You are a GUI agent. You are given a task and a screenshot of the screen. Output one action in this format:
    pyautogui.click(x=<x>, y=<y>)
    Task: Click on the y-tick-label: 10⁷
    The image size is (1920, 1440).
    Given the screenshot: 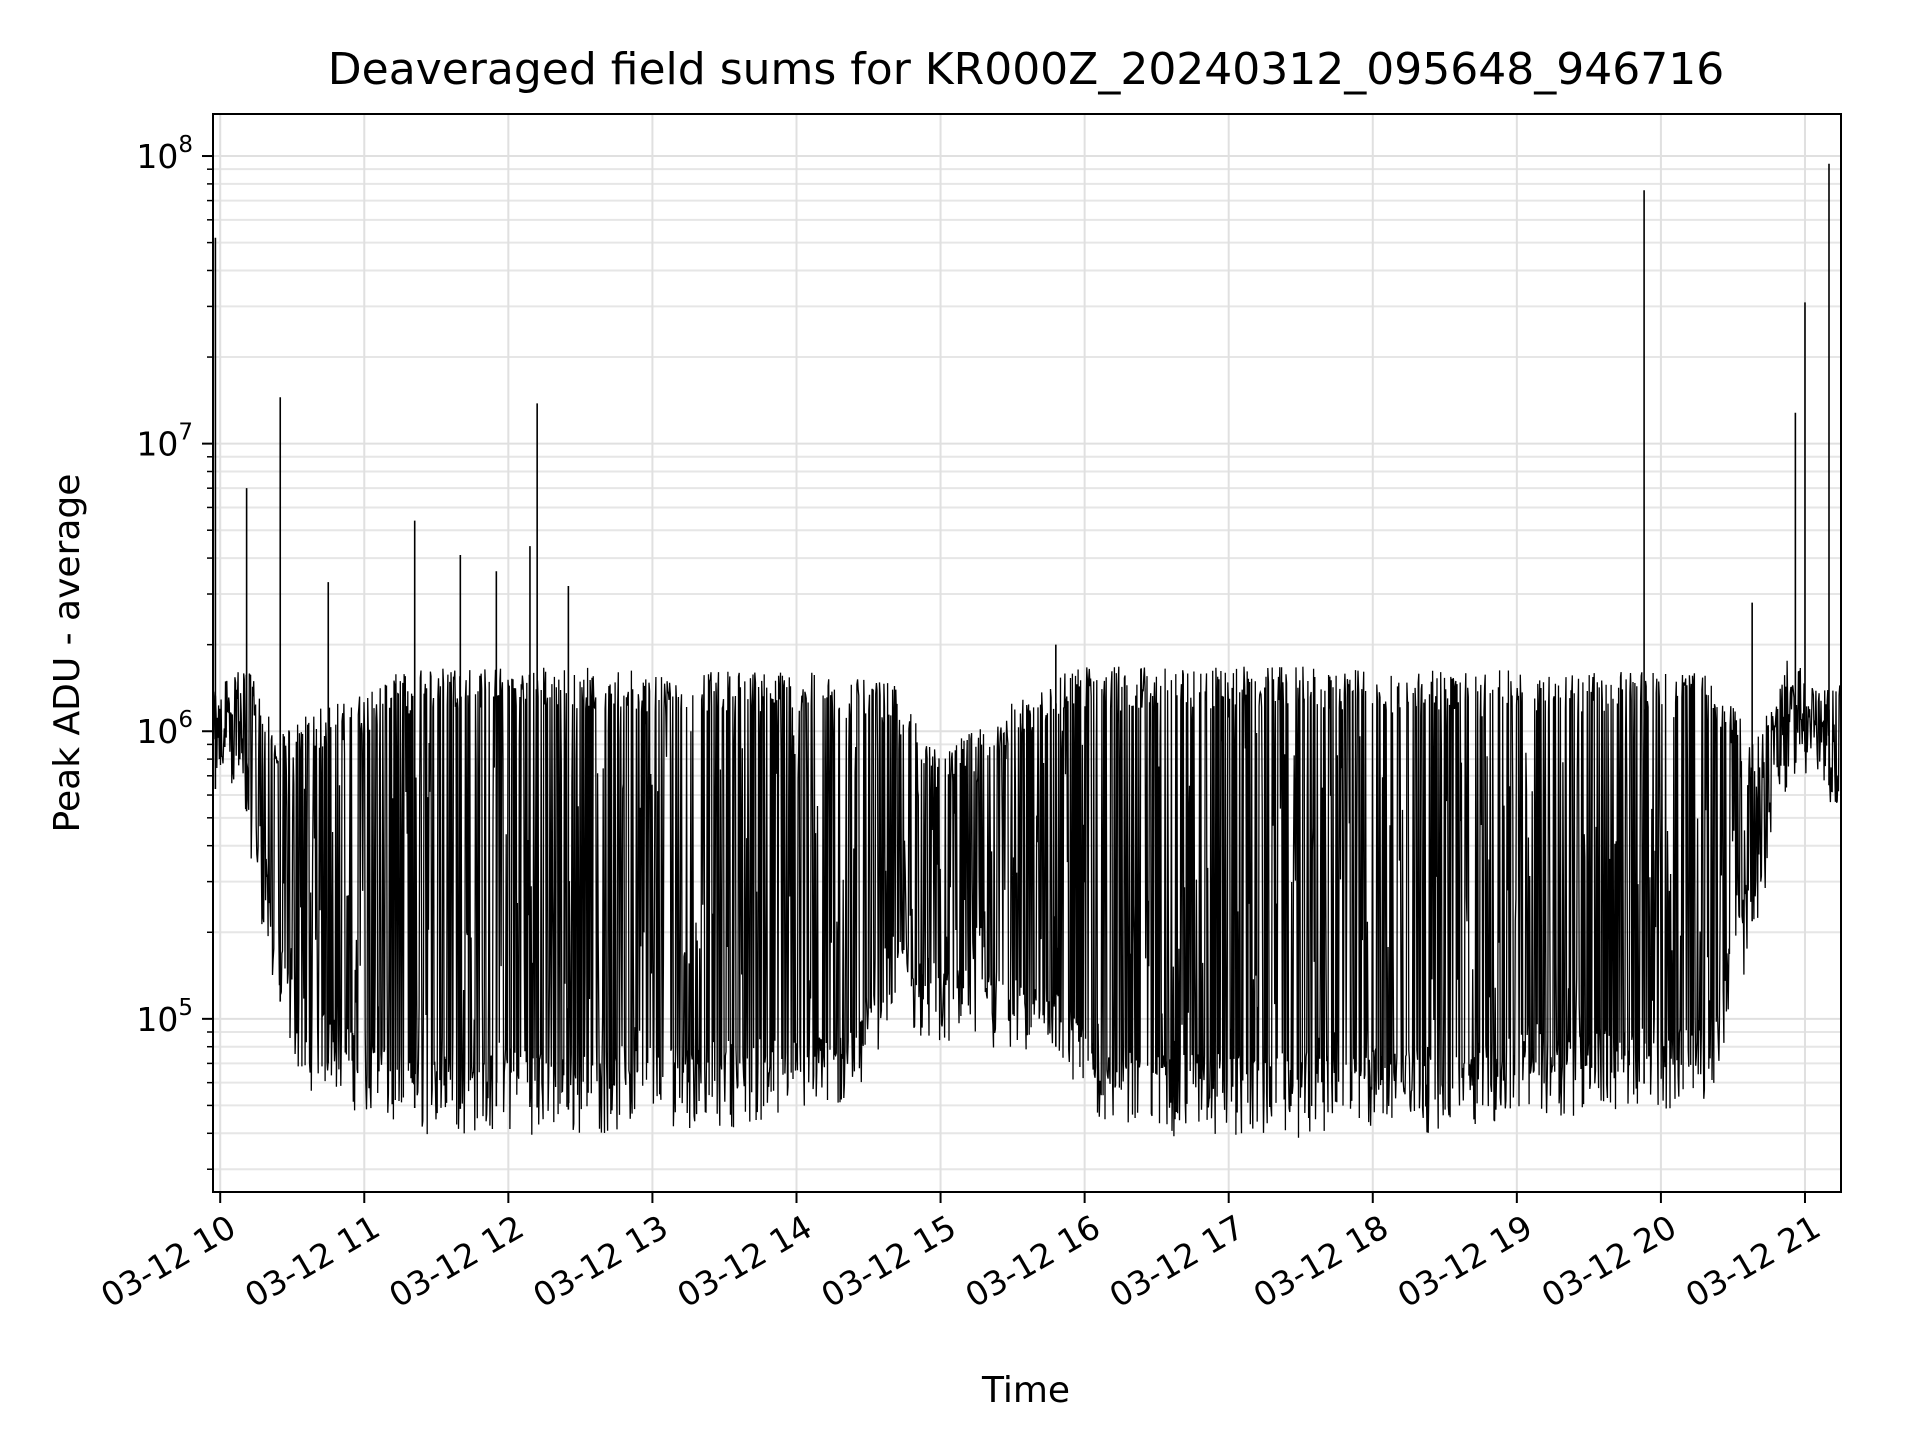 What is the action you would take?
    pyautogui.click(x=164, y=442)
    